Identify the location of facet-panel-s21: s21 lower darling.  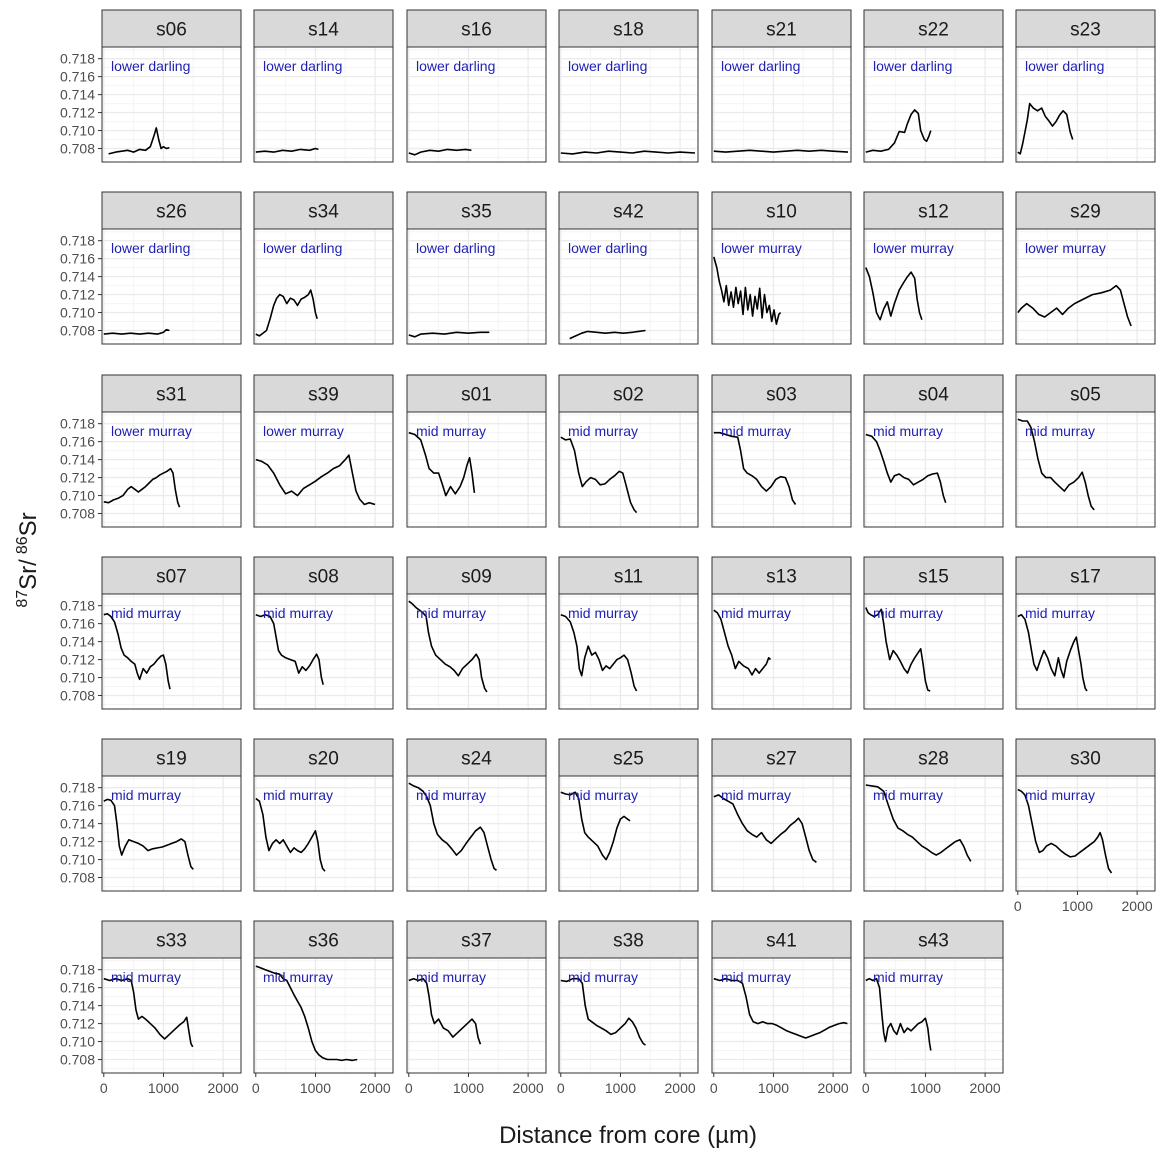
(781, 86).